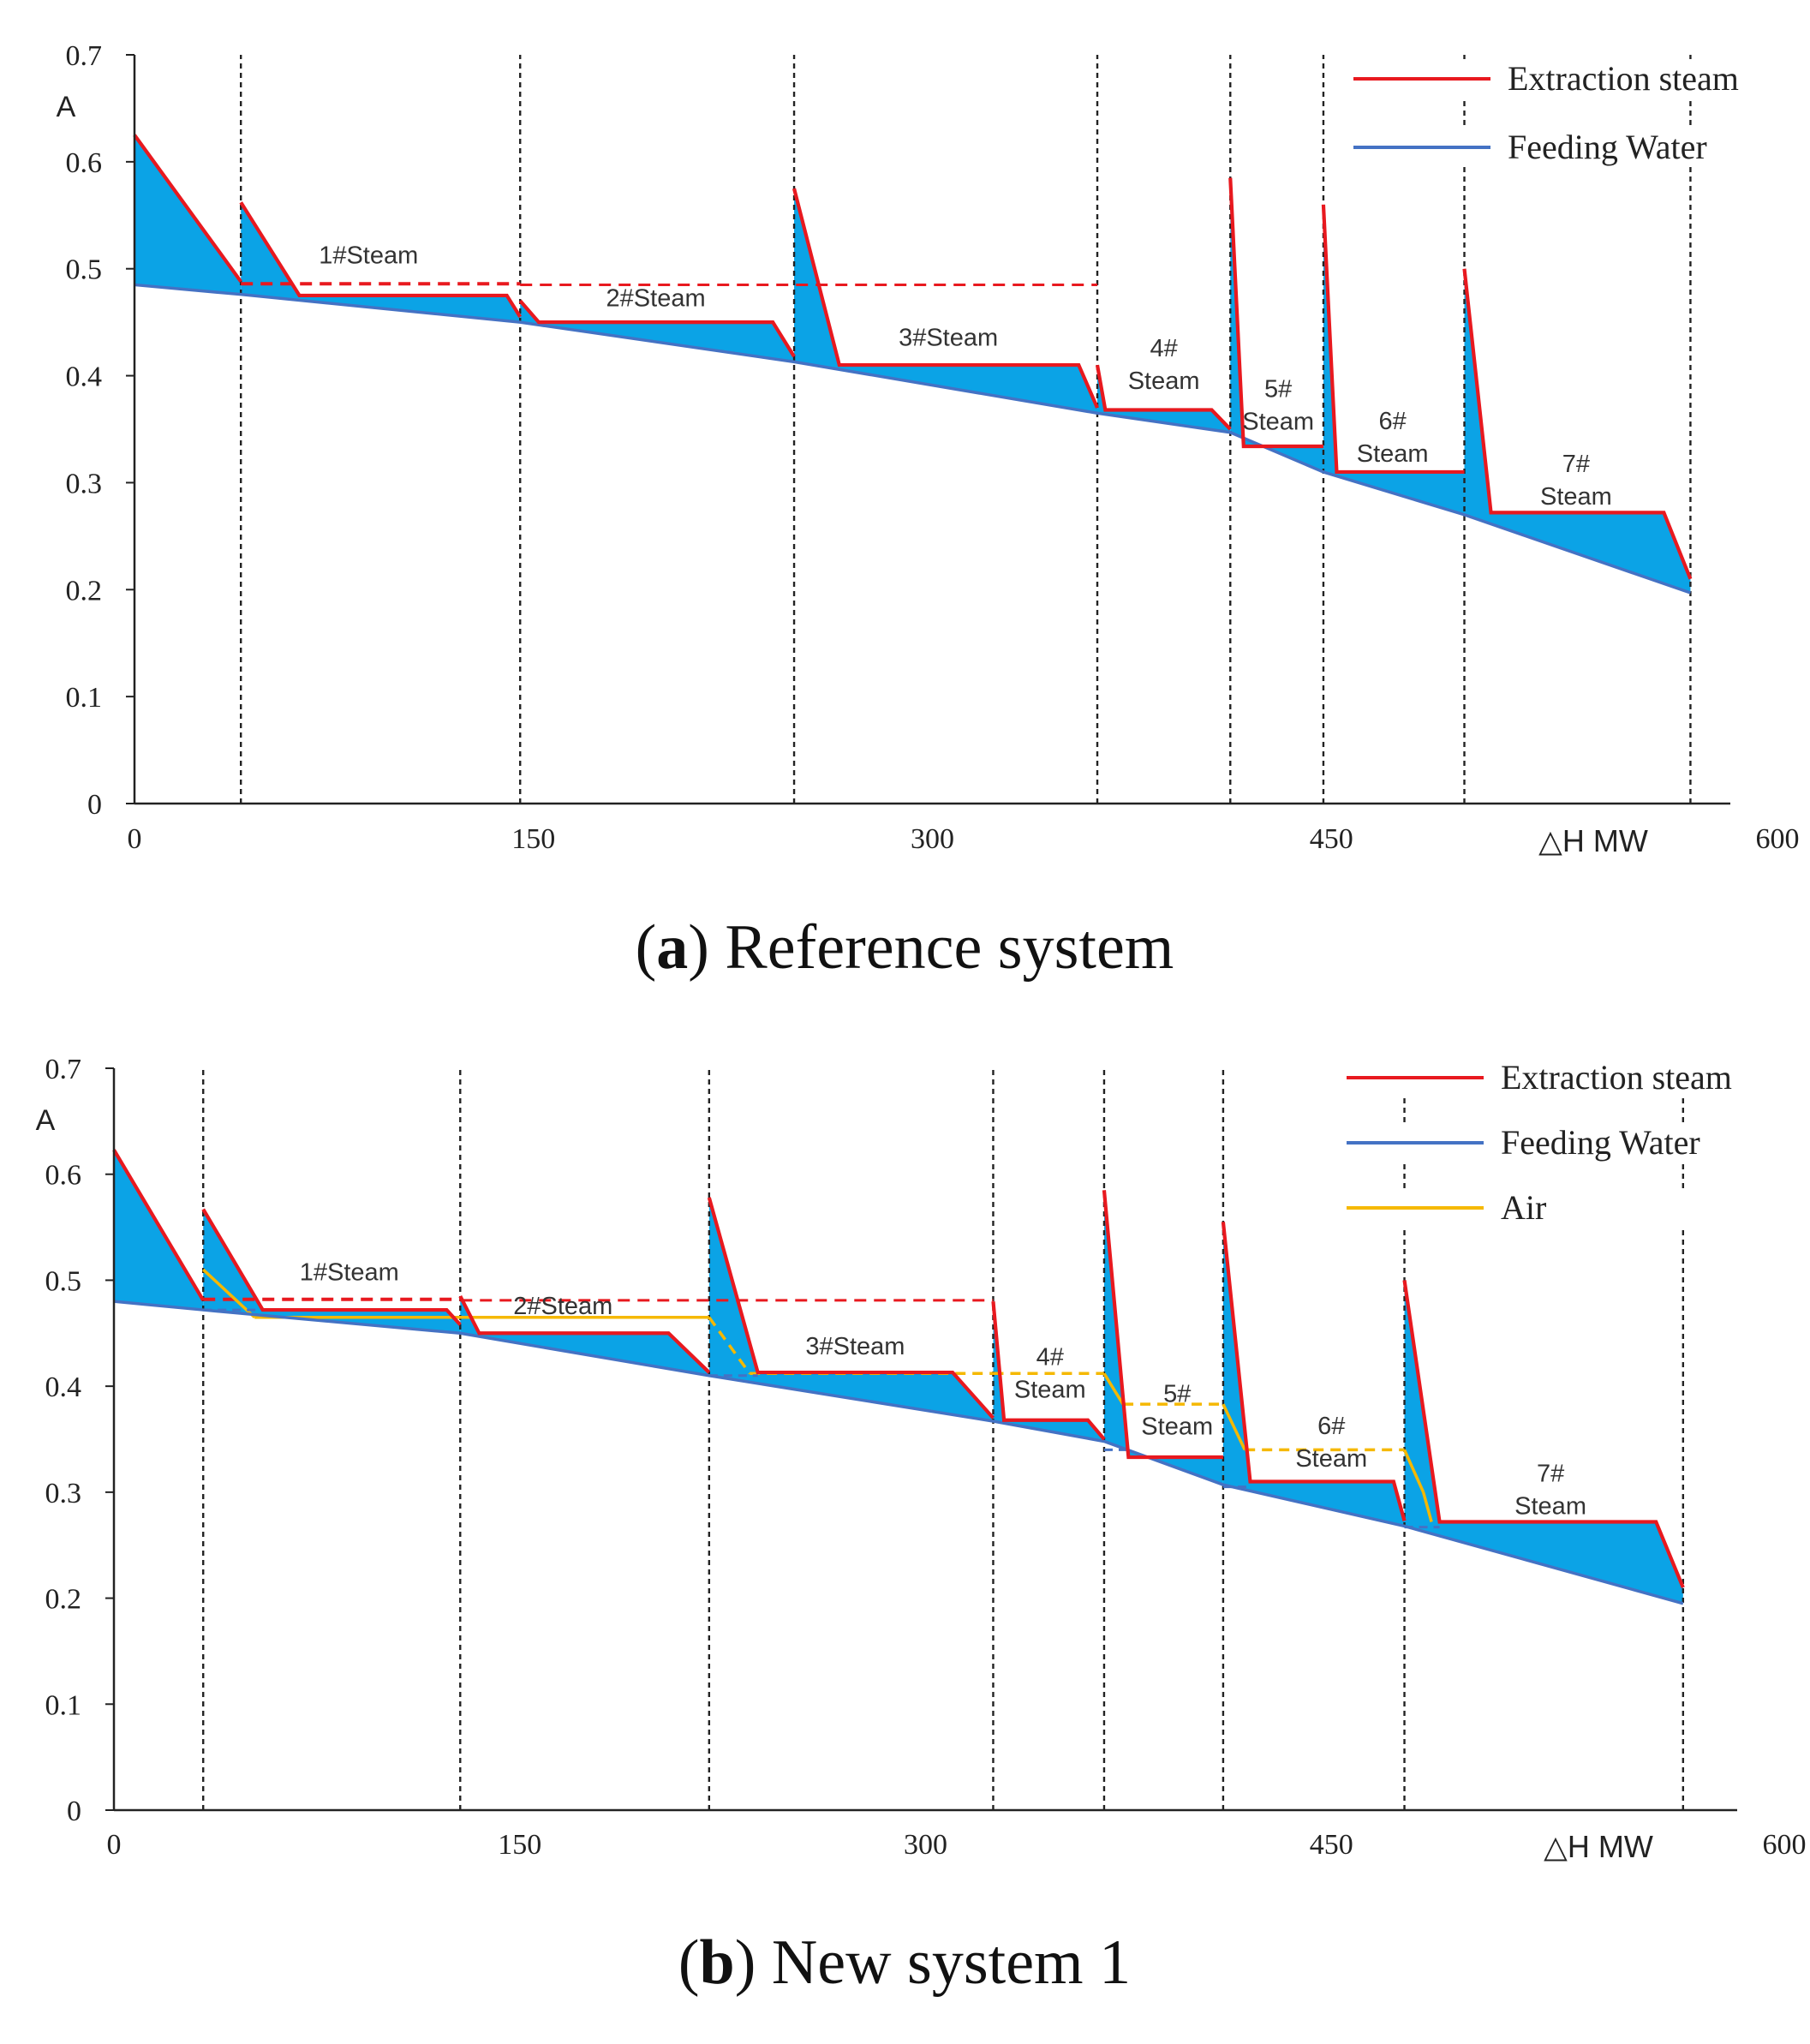 This screenshot has width=1810, height=2044. Describe the element at coordinates (1331, 839) in the screenshot. I see `x-tick-label: 450` at that location.